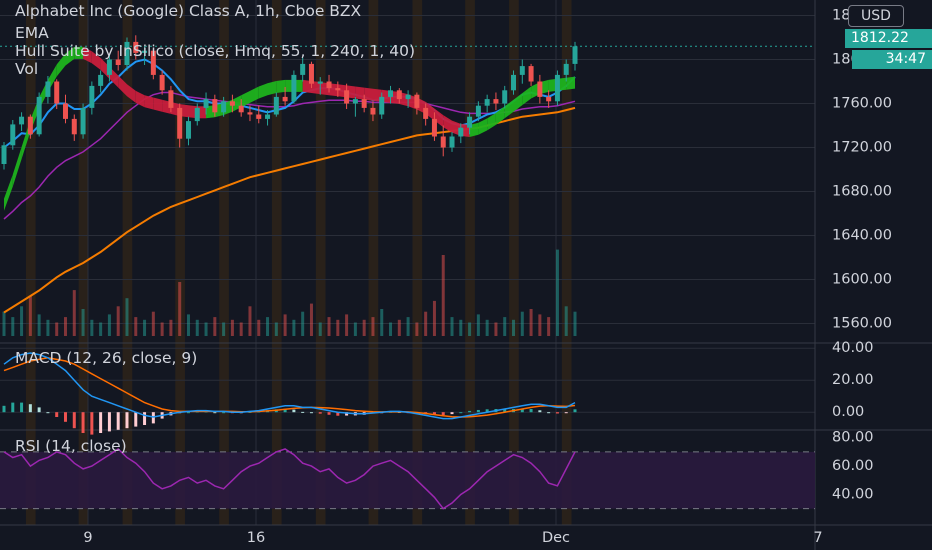 This screenshot has width=932, height=550. What do you see at coordinates (452, 538) in the screenshot?
I see `time-axis: 9 16 Dec 7` at bounding box center [452, 538].